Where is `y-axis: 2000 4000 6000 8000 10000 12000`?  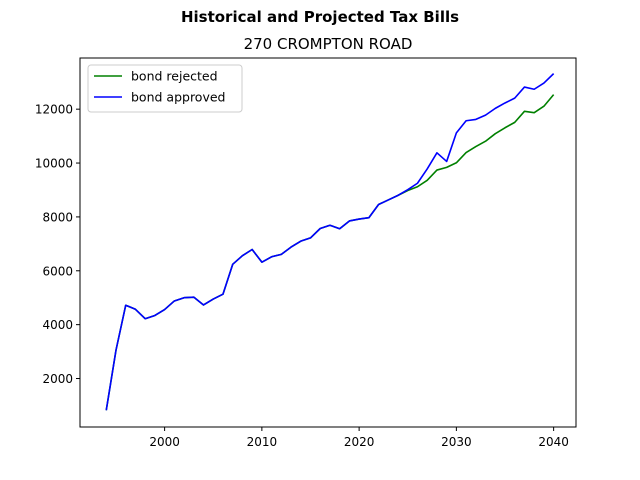 y-axis: 2000 4000 6000 8000 10000 12000 is located at coordinates (57, 244).